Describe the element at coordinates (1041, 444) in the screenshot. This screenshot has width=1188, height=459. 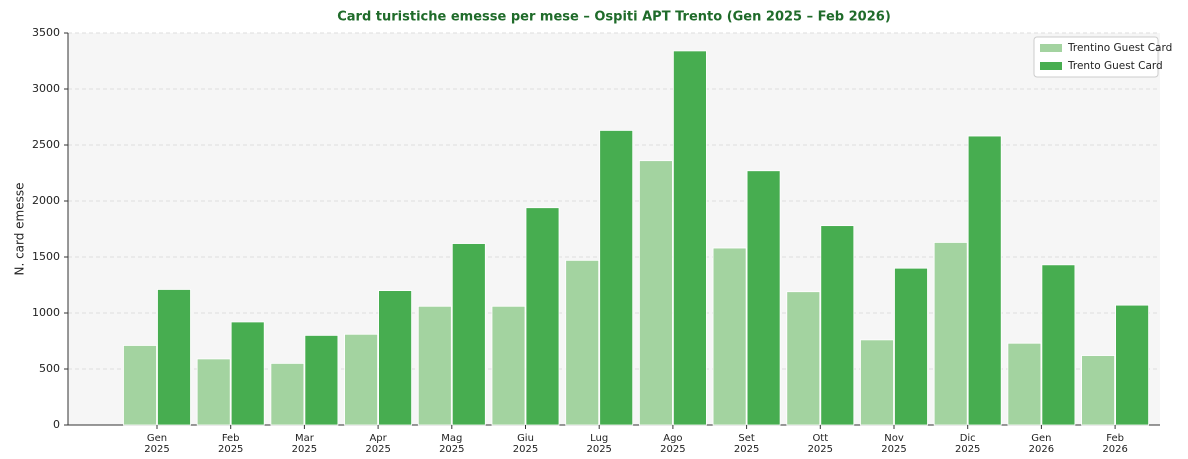
I see `x-tick-label: Gen 2026` at that location.